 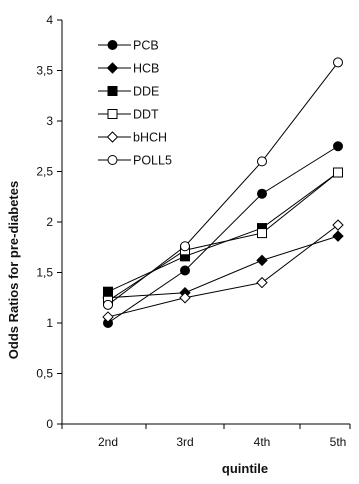 I want to click on legend-label: bHCH, so click(x=150, y=138).